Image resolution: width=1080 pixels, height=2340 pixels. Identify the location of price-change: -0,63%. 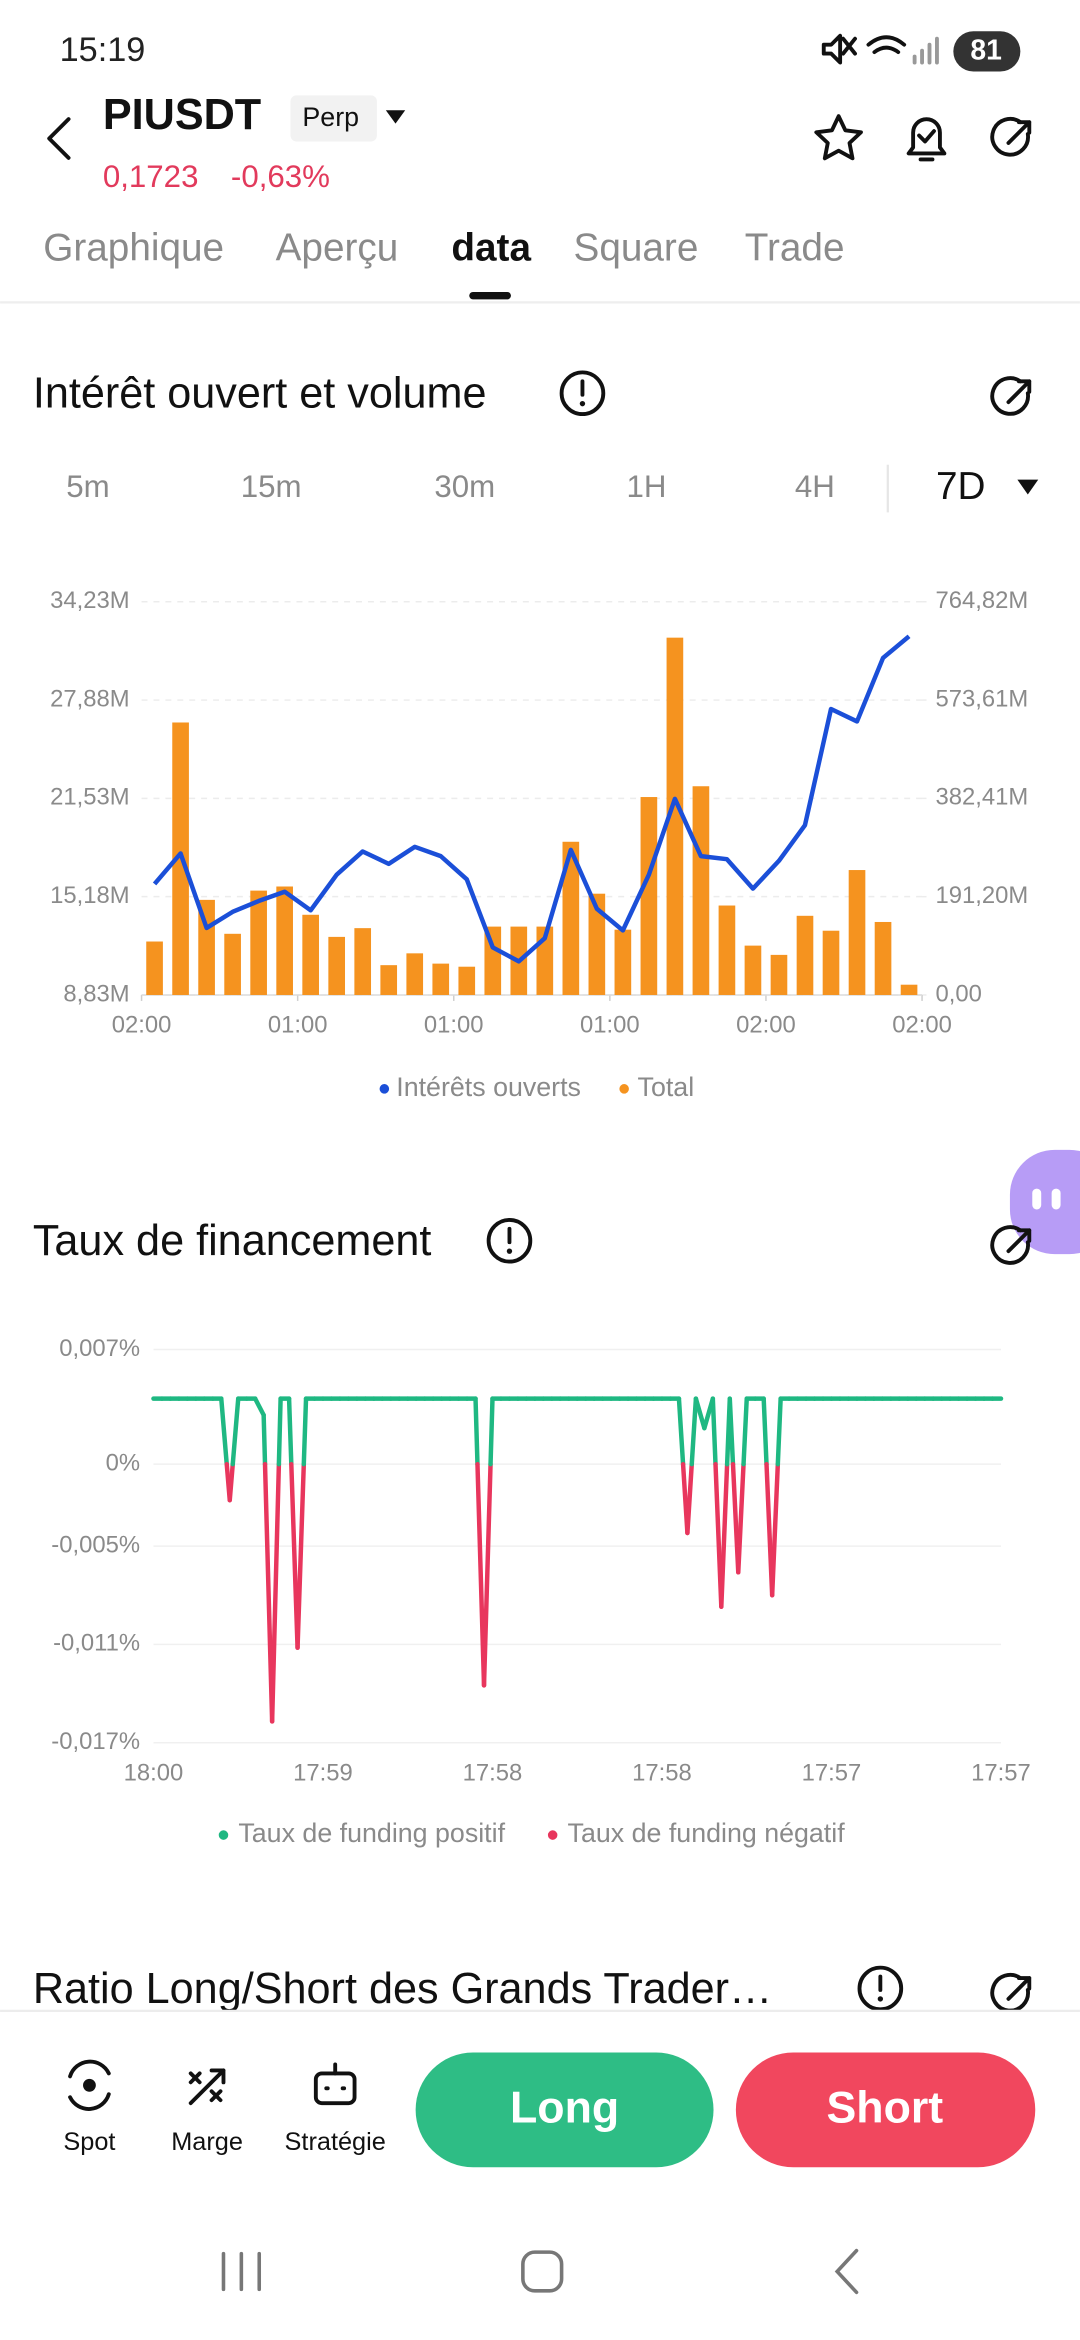
(280, 176).